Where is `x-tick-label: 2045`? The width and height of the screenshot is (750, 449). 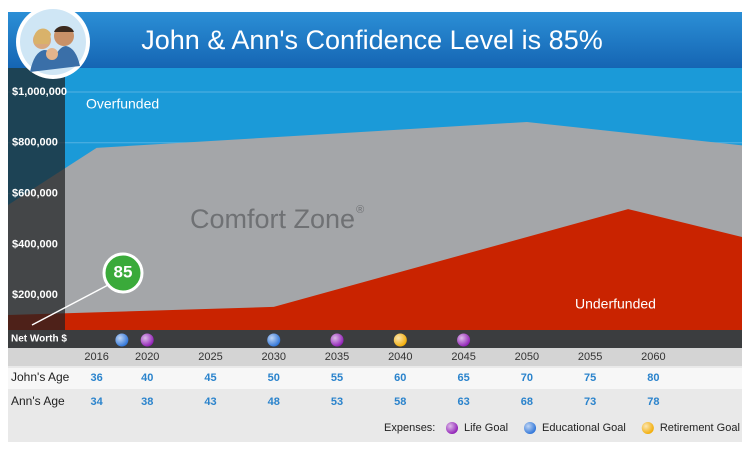
x-tick-label: 2045 is located at coordinates (463, 357).